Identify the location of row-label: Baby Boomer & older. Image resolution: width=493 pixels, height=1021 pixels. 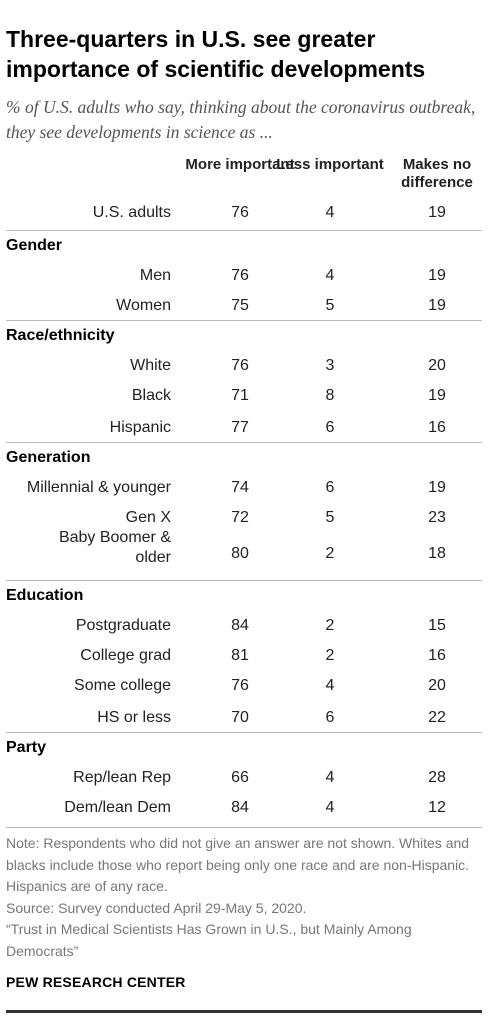
(114, 547).